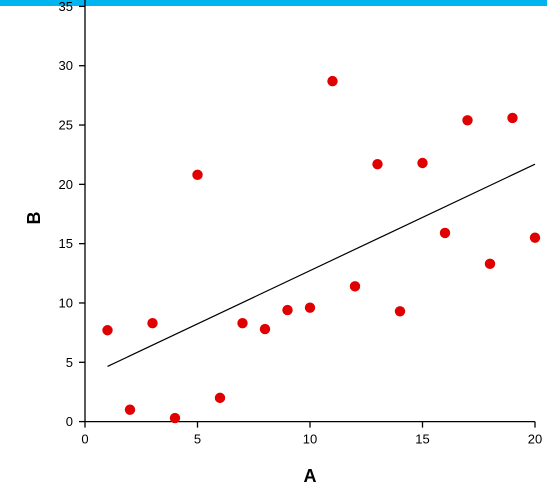 This screenshot has height=491, width=547. Describe the element at coordinates (69, 421) in the screenshot. I see `y-tick-label: 0` at that location.